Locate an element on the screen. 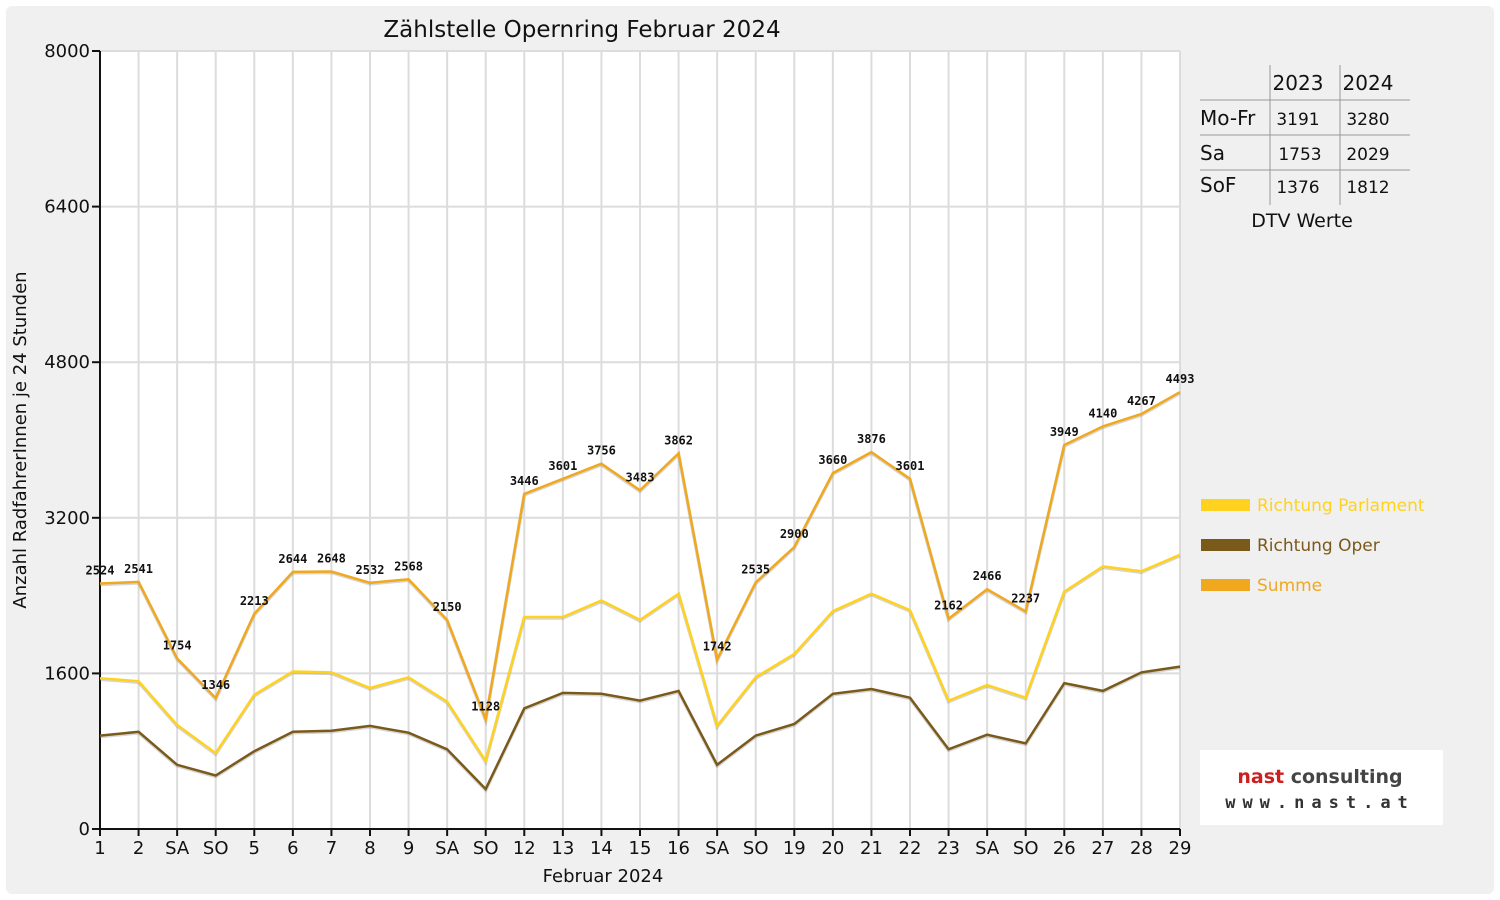 Image resolution: width=1500 pixels, height=900 pixels. data-label: 2532 is located at coordinates (370, 570).